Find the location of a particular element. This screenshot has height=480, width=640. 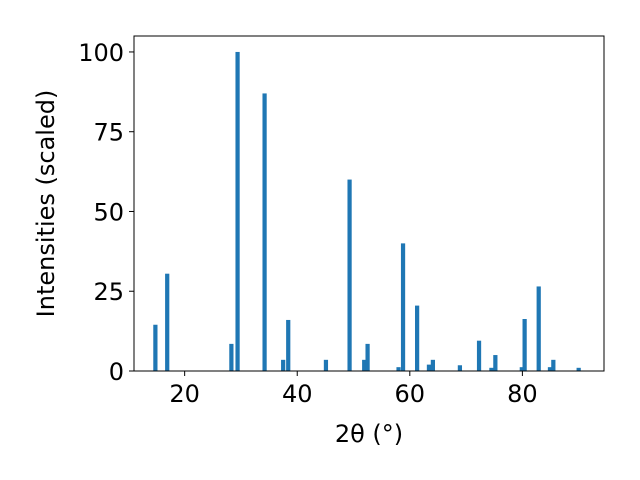

y-tick-label: 75 is located at coordinates (108, 133).